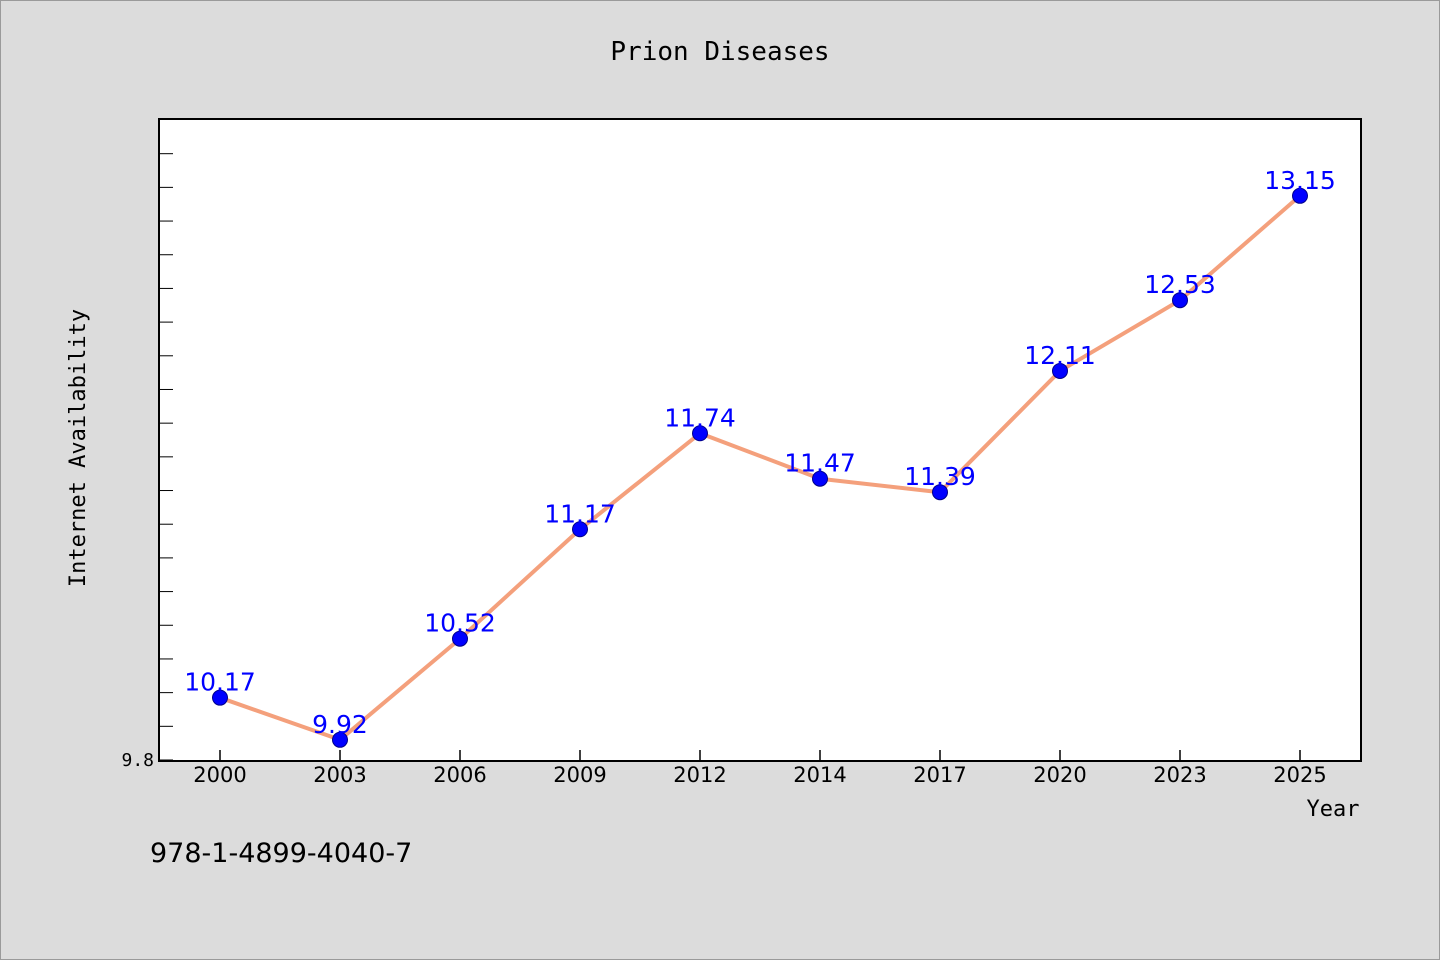  What do you see at coordinates (699, 775) in the screenshot?
I see `x-tick-label: 2012` at bounding box center [699, 775].